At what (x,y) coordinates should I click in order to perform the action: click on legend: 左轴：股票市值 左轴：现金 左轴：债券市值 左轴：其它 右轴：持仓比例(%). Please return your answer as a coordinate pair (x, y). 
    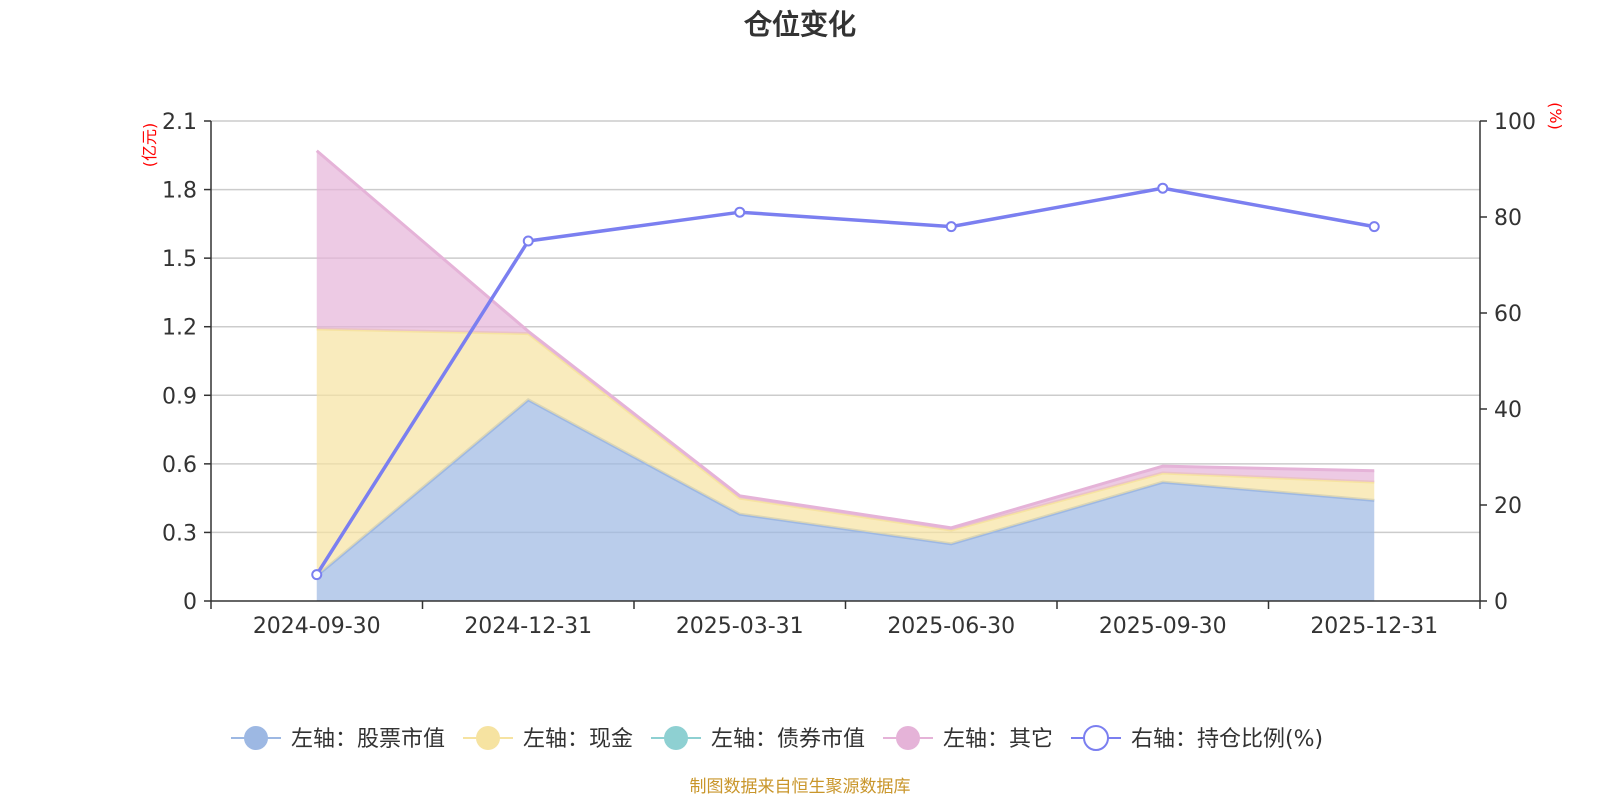
    Looking at the image, I should click on (777, 738).